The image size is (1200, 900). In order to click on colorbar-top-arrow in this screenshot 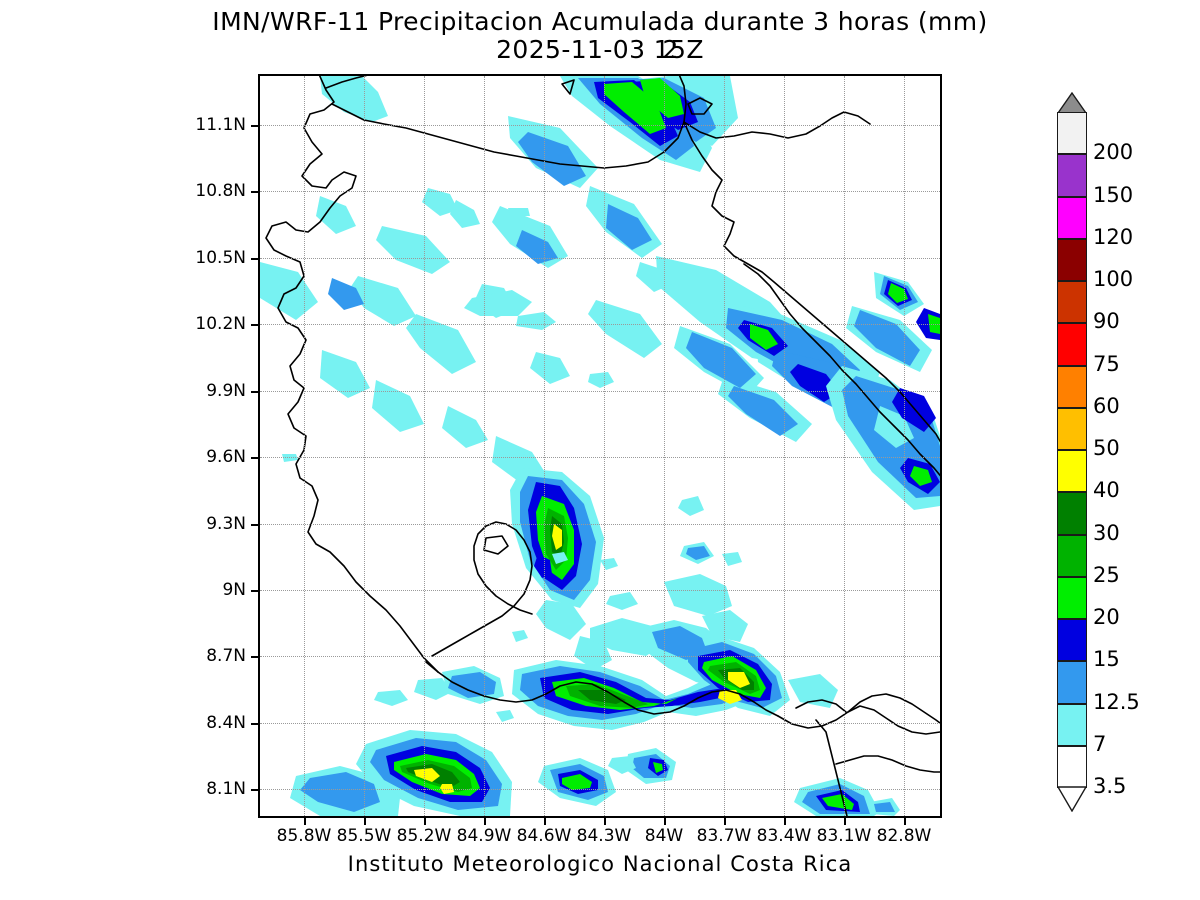, I will do `click(1072, 102)`.